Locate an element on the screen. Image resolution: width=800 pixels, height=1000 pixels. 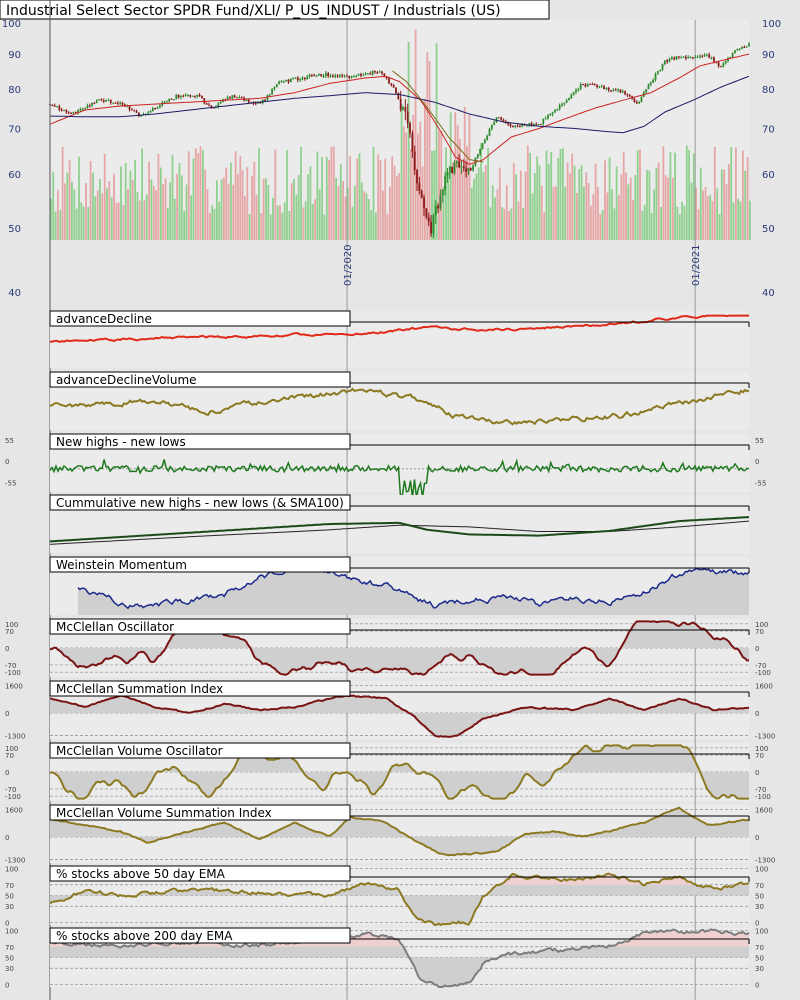
price-tick-left: 50 is located at coordinates (14, 229).